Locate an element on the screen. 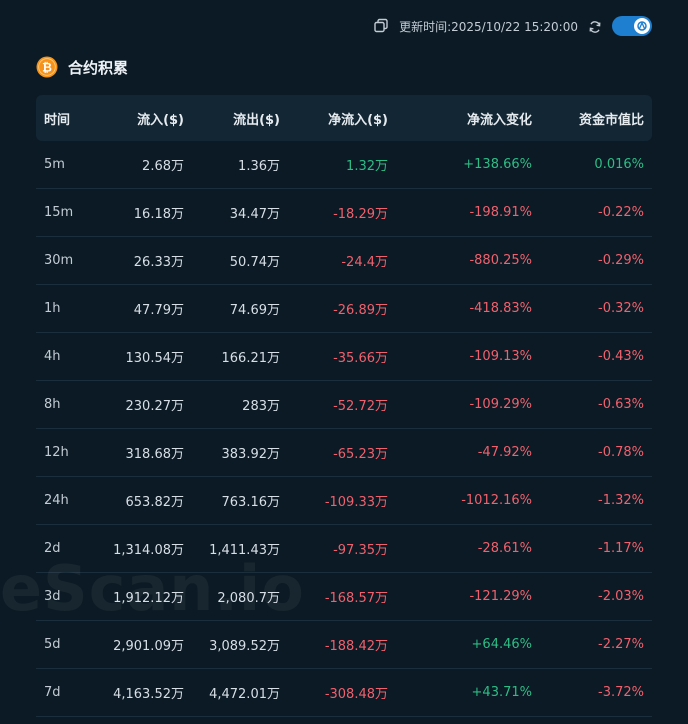 The image size is (688, 724). cell-net-inflow: -97.35万 is located at coordinates (360, 550).